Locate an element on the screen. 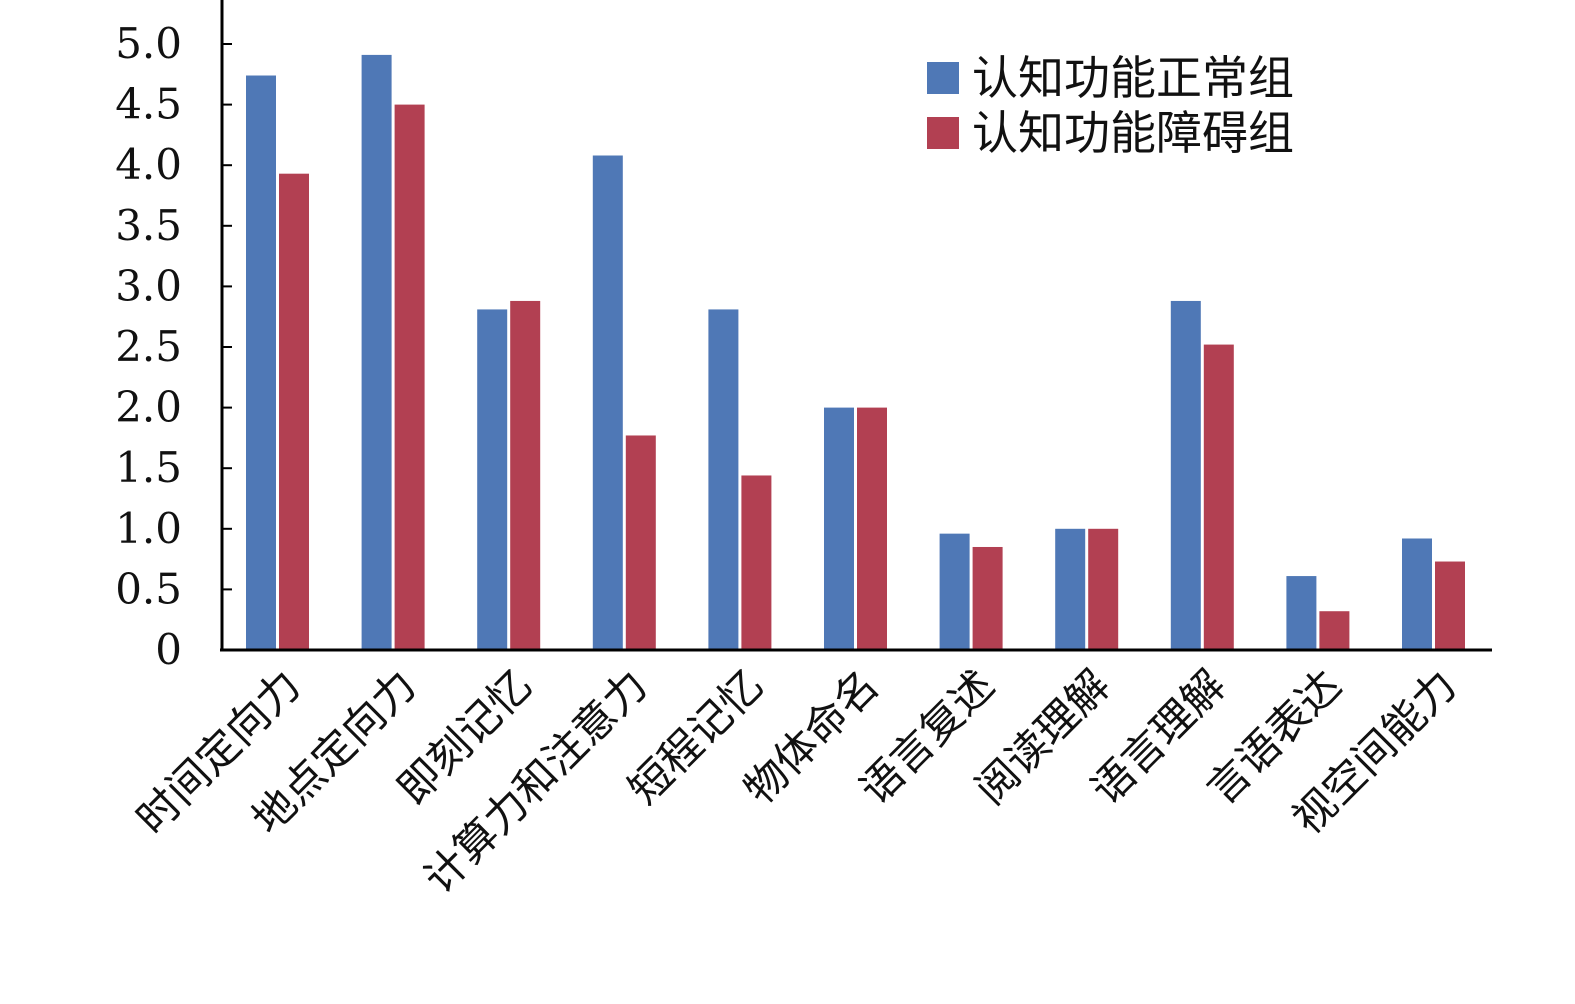  y-tick-label: 1.5 is located at coordinates (148, 467).